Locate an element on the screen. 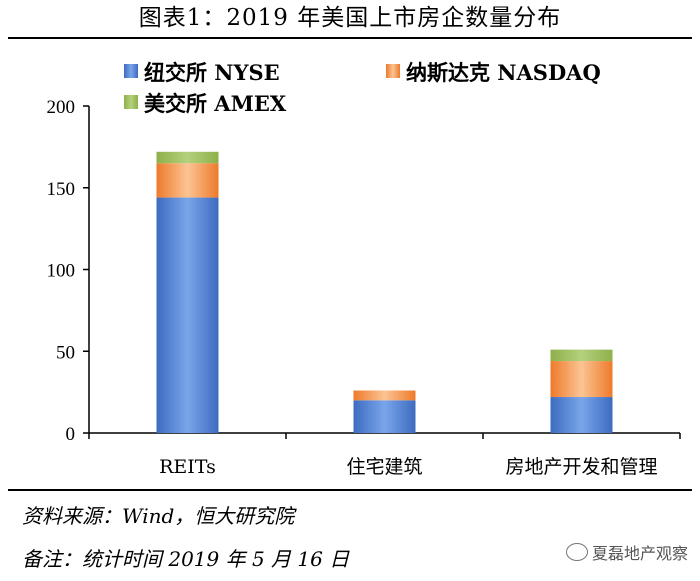  category-labels: REITs 住宅建筑 房地产开发和管理 is located at coordinates (408, 467).